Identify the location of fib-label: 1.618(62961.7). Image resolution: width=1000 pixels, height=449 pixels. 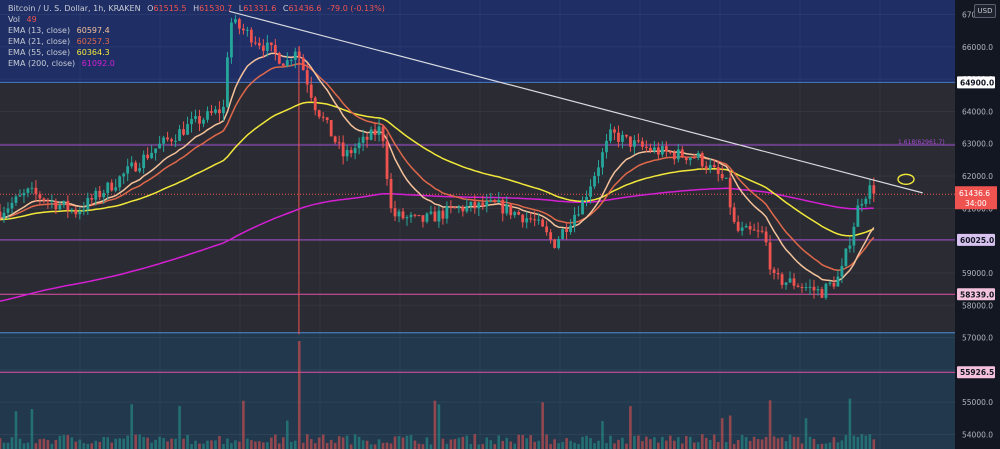
(921, 142).